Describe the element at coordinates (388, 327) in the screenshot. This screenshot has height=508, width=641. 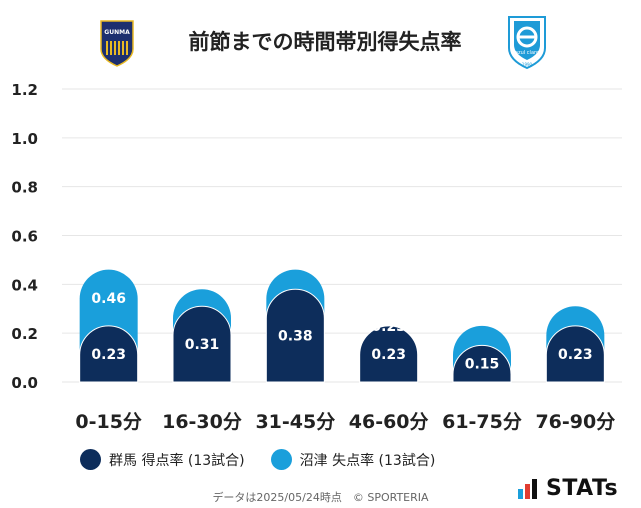
I see `data-label-numazu: 0.23` at that location.